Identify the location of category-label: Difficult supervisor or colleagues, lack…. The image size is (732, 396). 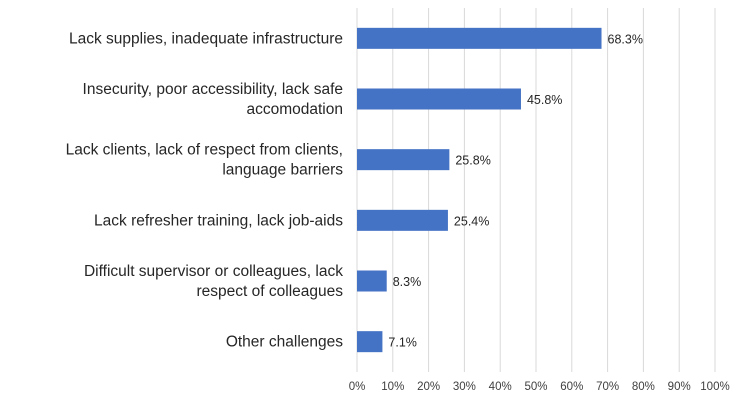
(213, 281).